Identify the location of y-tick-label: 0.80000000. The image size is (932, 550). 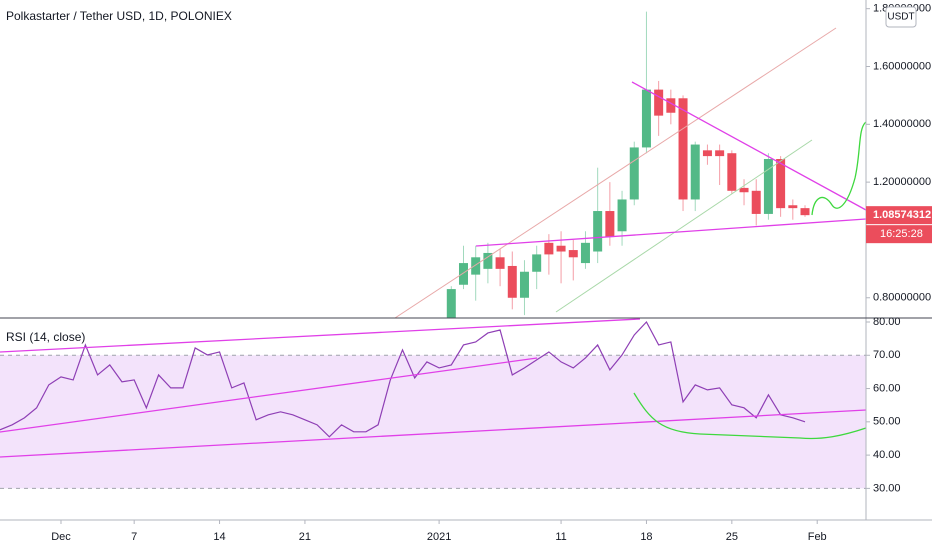
(902, 298).